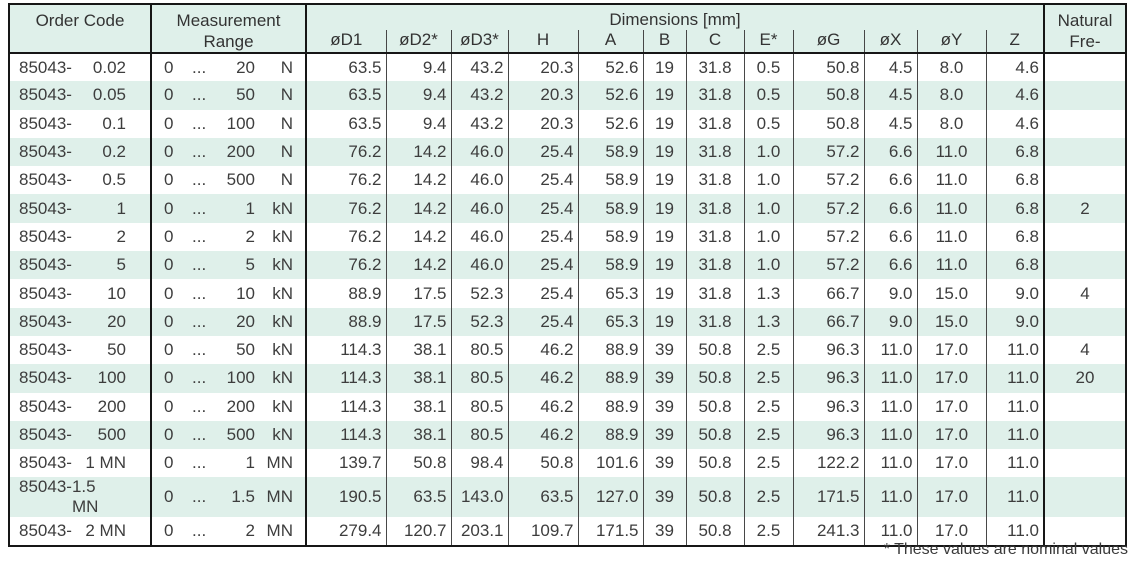 The height and width of the screenshot is (566, 1132). Describe the element at coordinates (245, 67) in the screenshot. I see `range-end: 20` at that location.